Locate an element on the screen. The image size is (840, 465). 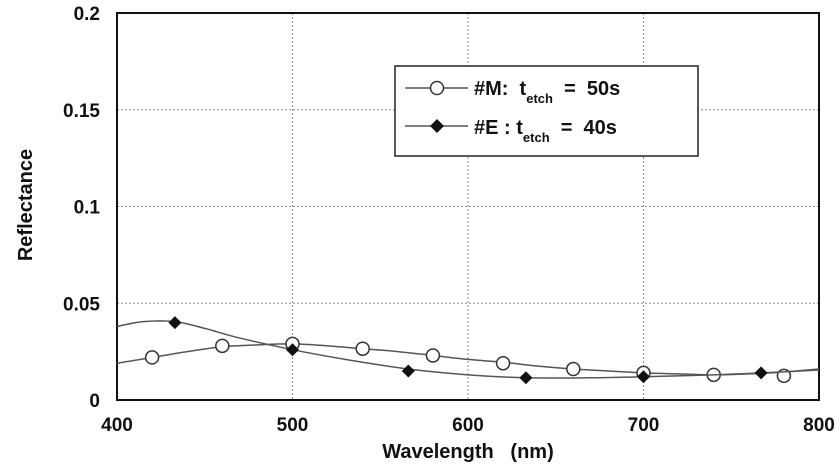
legend-label-e-prefix: #E : t is located at coordinates (498, 128).